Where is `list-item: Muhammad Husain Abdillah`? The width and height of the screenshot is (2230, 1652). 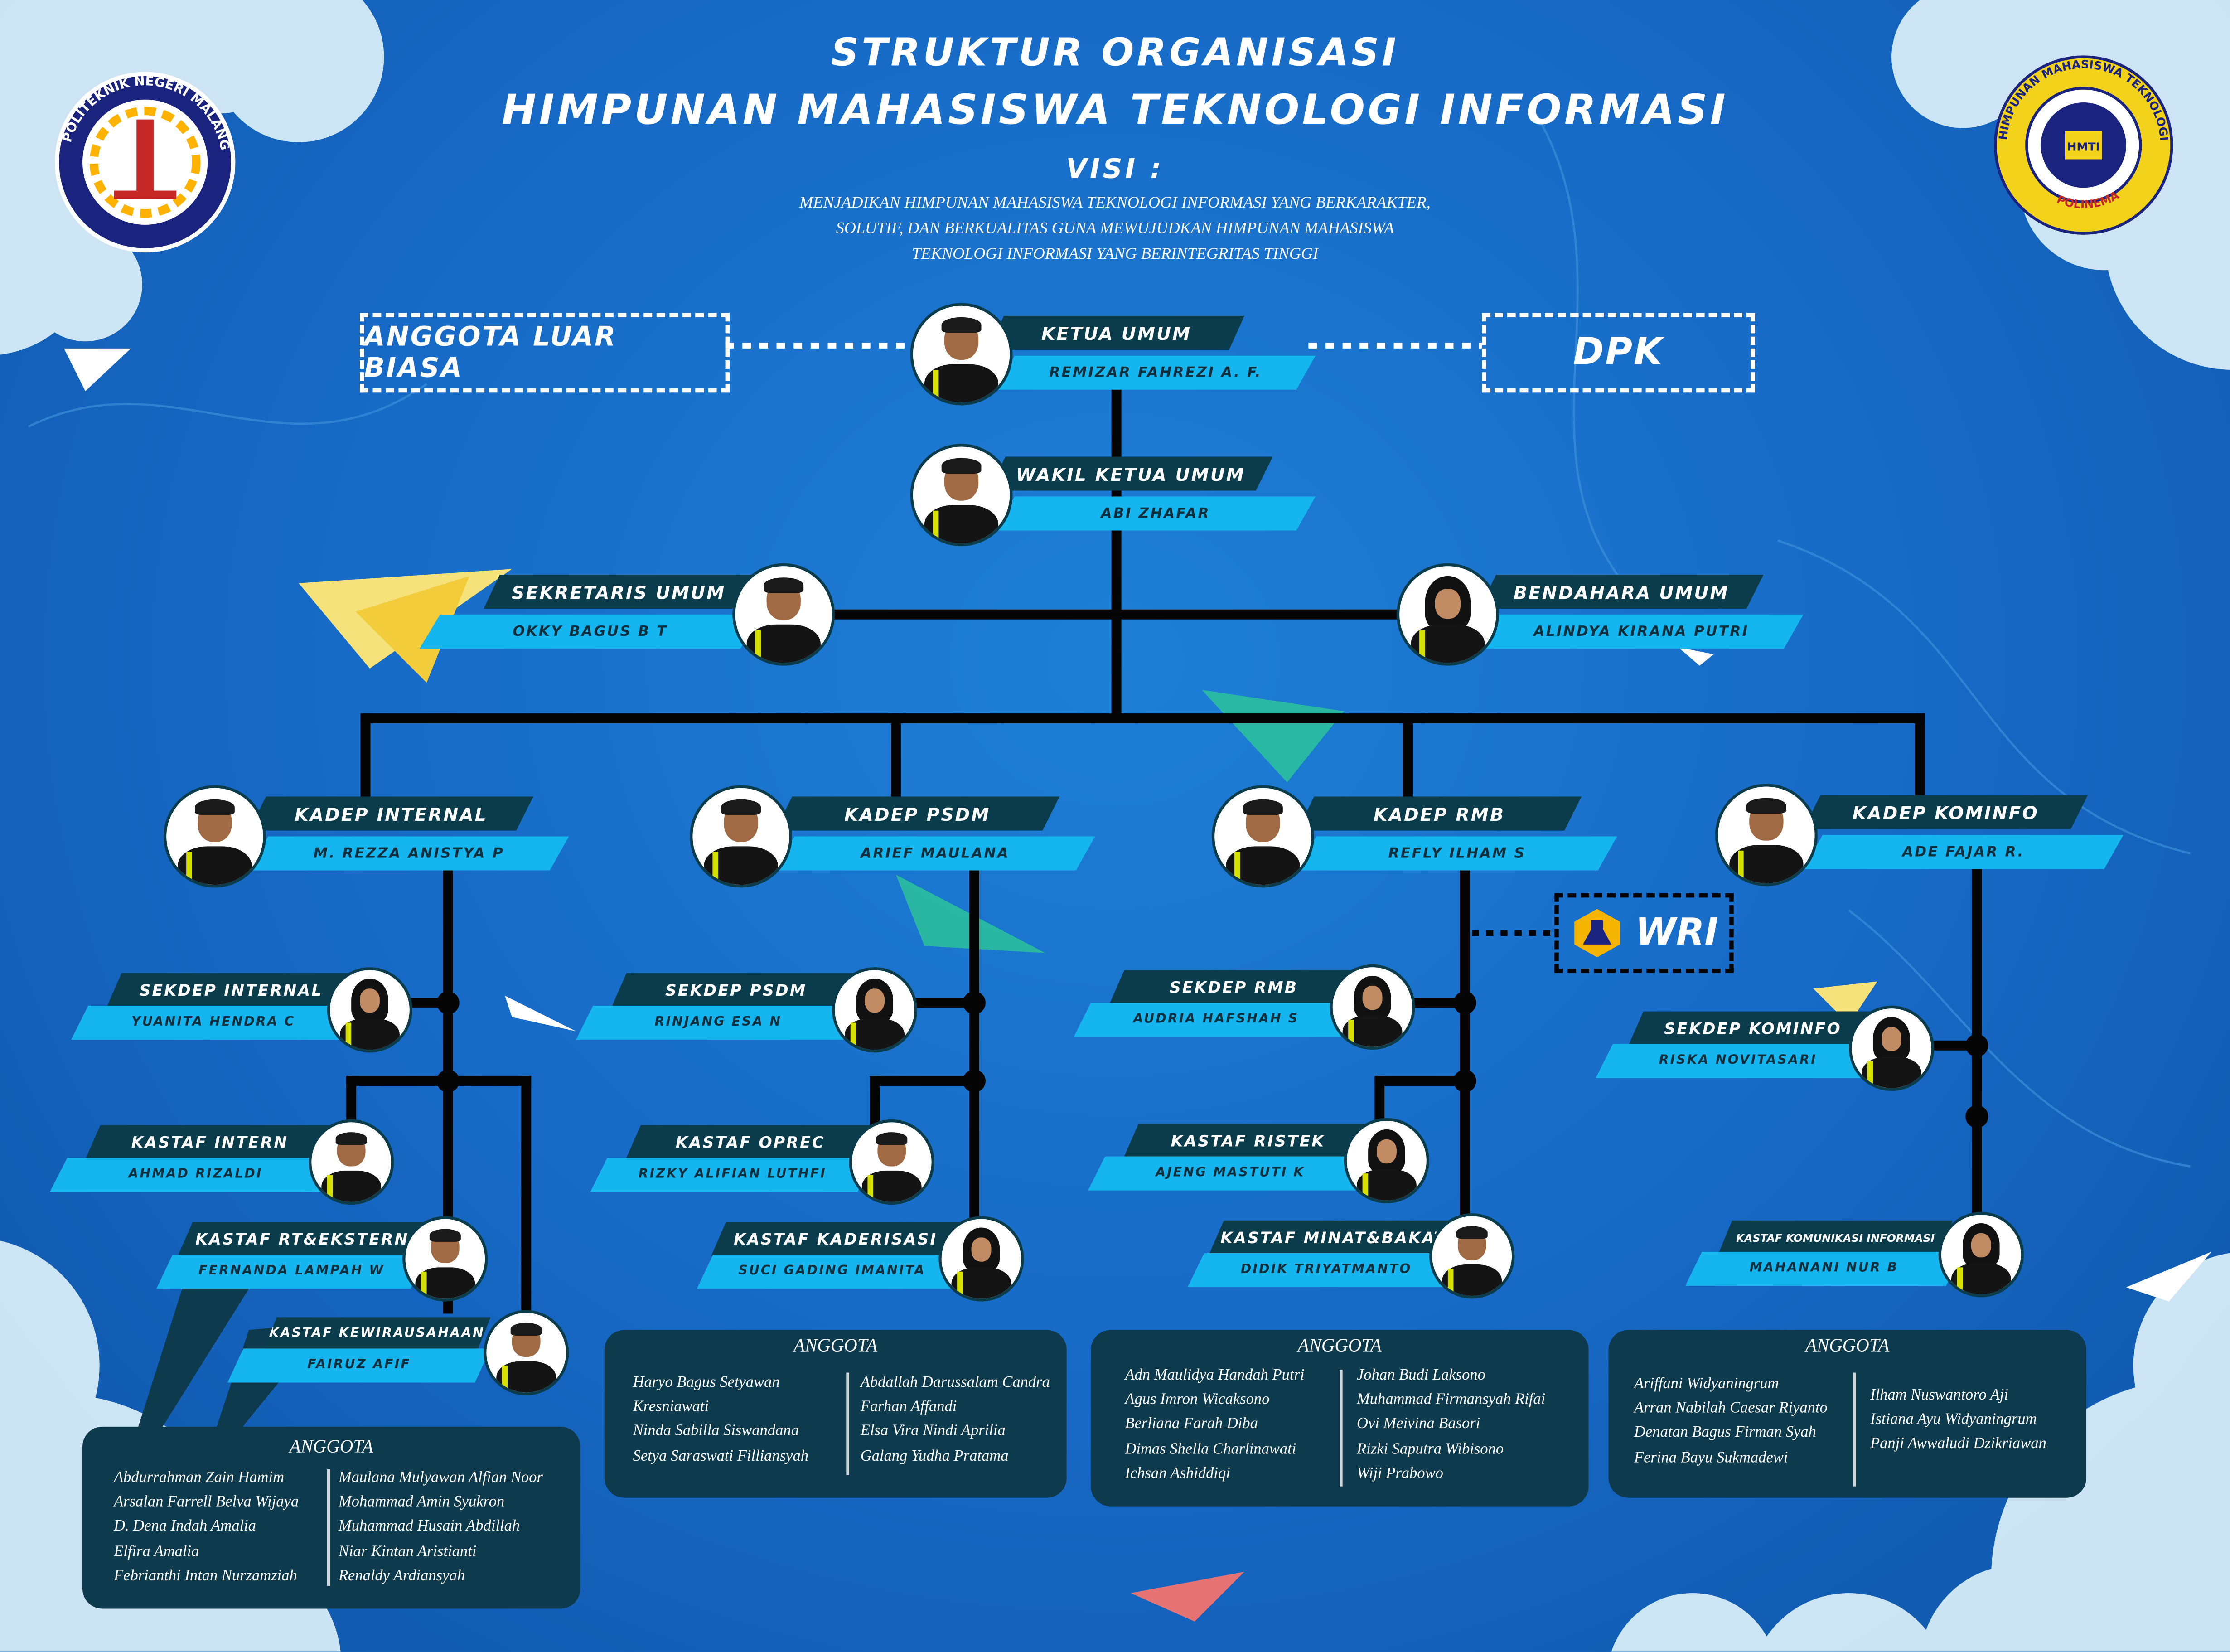
list-item: Muhammad Husain Abdillah is located at coordinates (429, 1527).